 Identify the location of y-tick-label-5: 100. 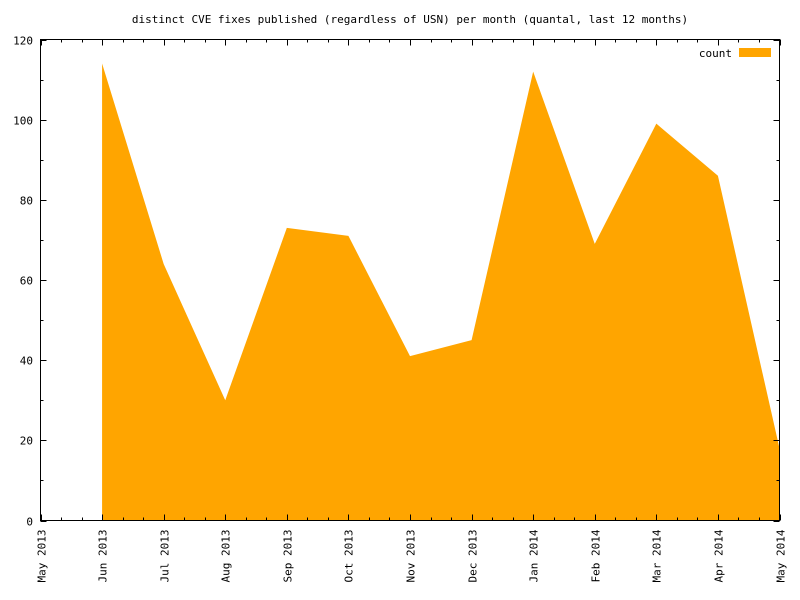
(23, 121).